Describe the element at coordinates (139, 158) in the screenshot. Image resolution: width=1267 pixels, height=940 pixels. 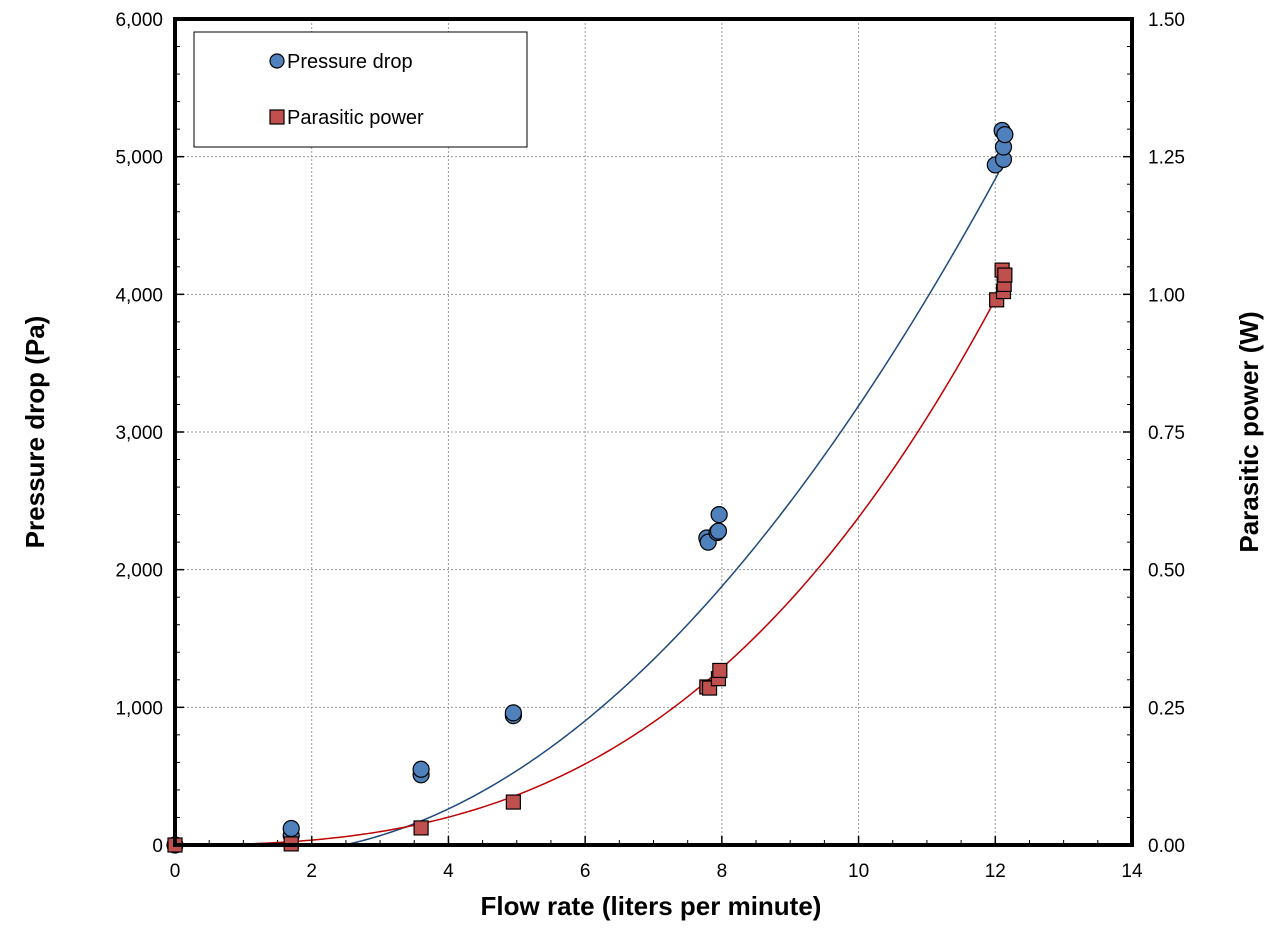
I see `y-tick-label: 5,000` at that location.